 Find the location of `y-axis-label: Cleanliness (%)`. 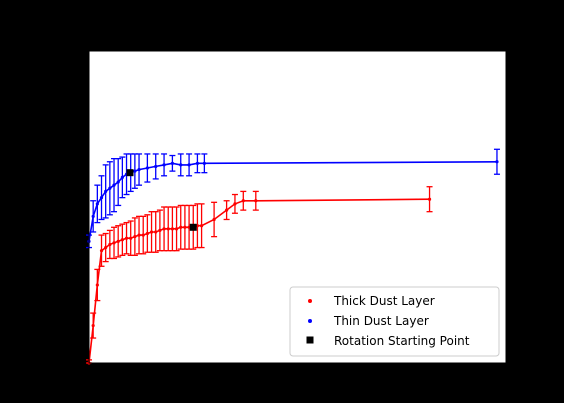

y-axis-label: Cleanliness (%) is located at coordinates (46, 207).